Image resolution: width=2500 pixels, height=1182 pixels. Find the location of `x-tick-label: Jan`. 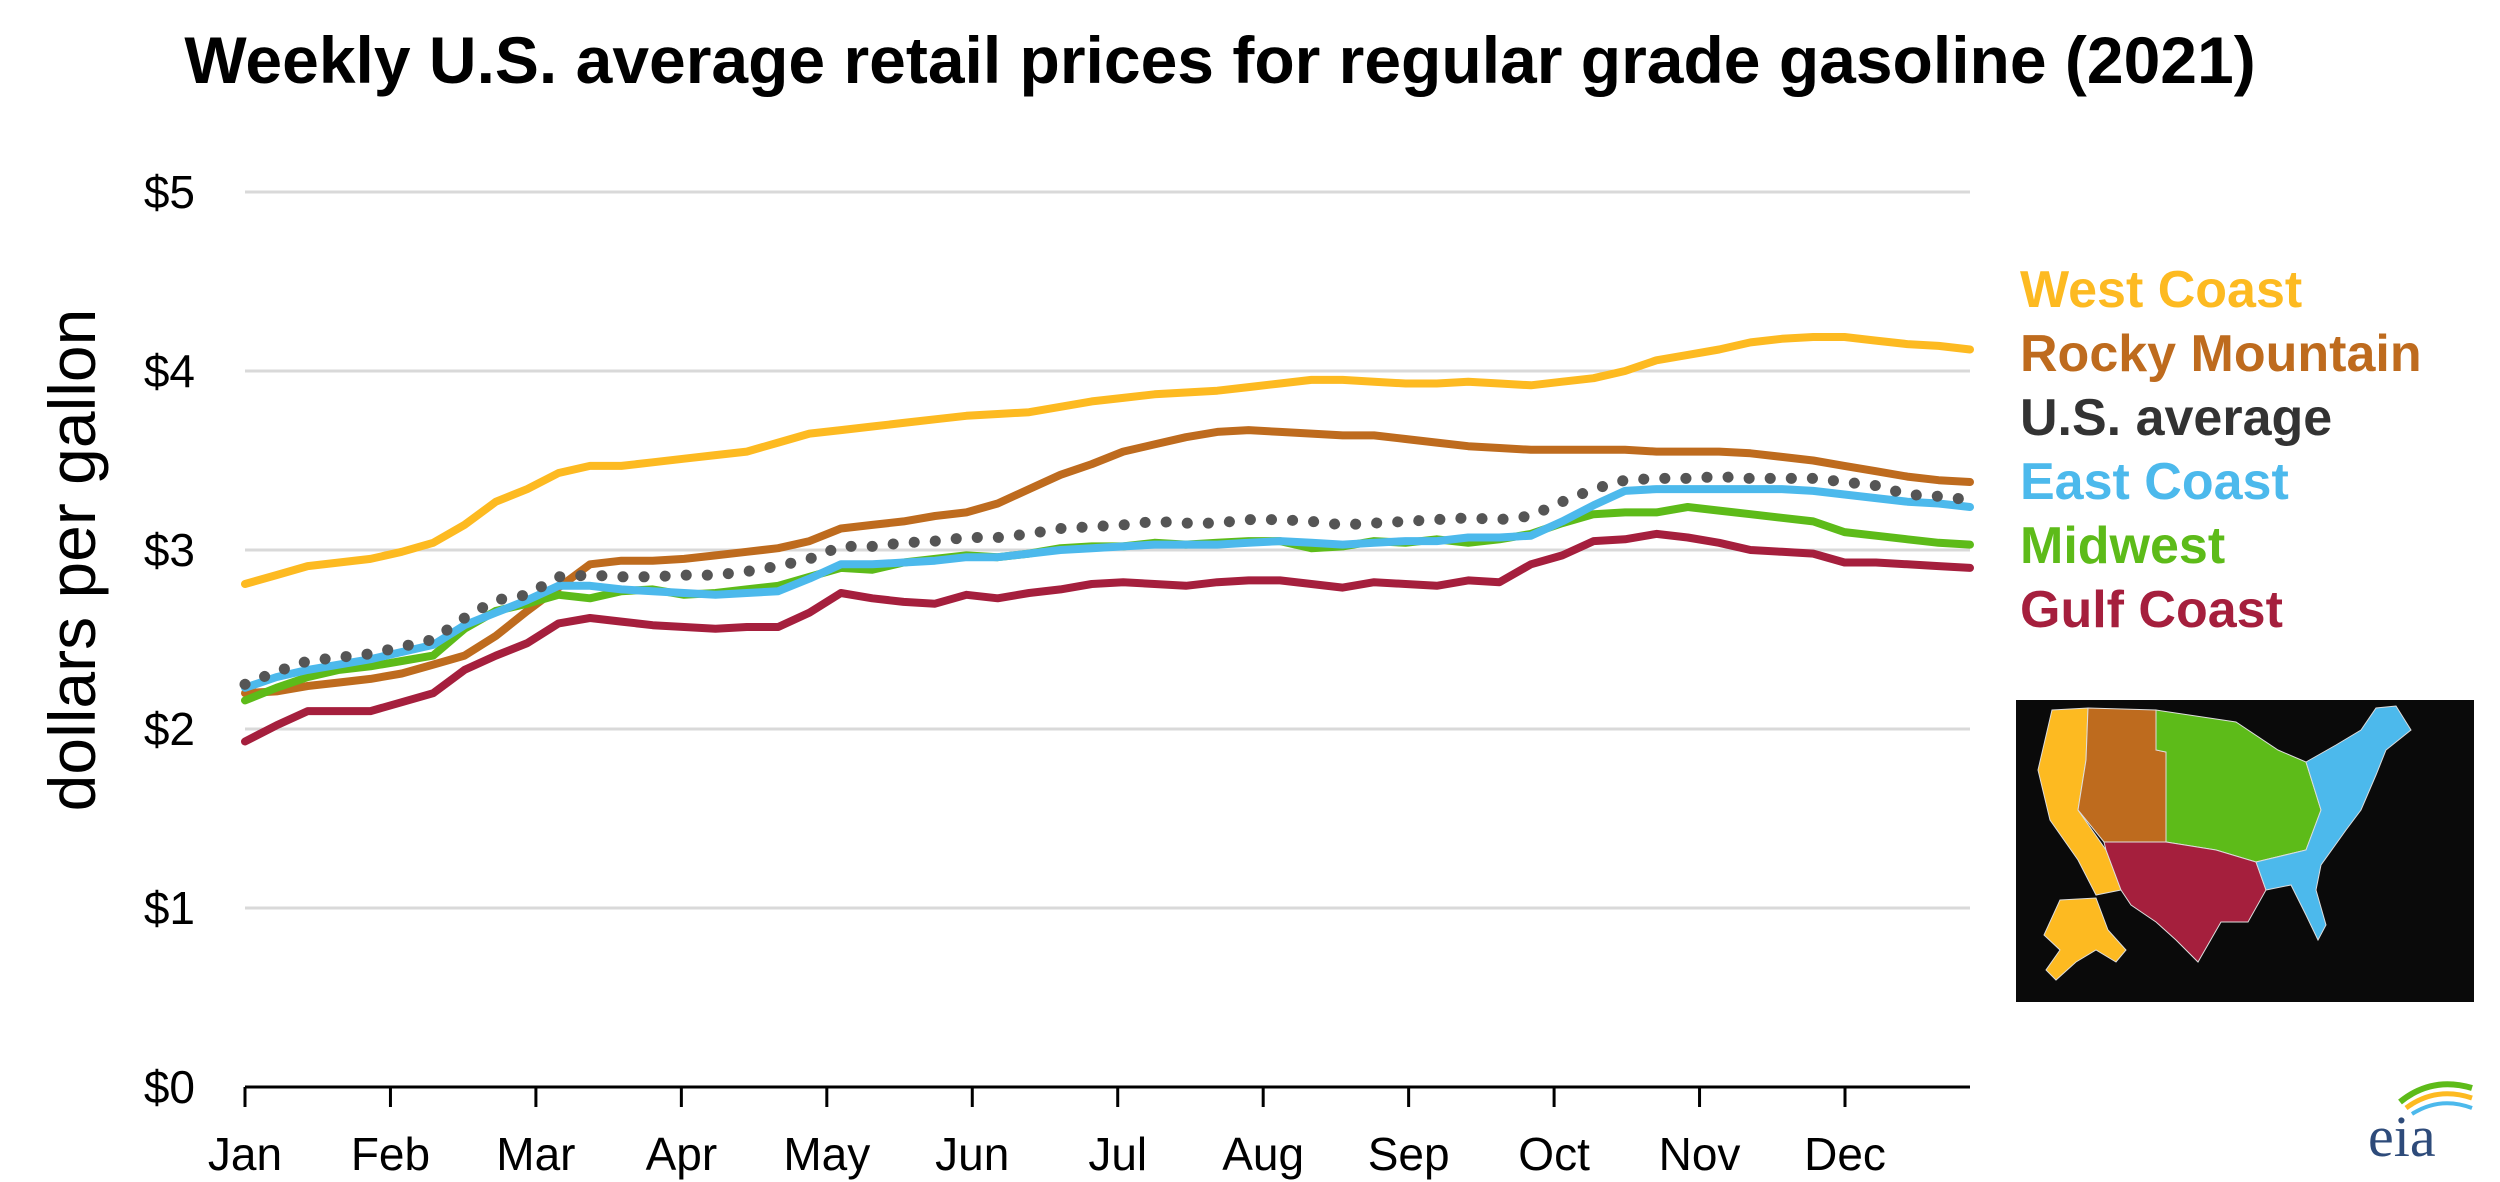

x-tick-label: Jan is located at coordinates (245, 1154).